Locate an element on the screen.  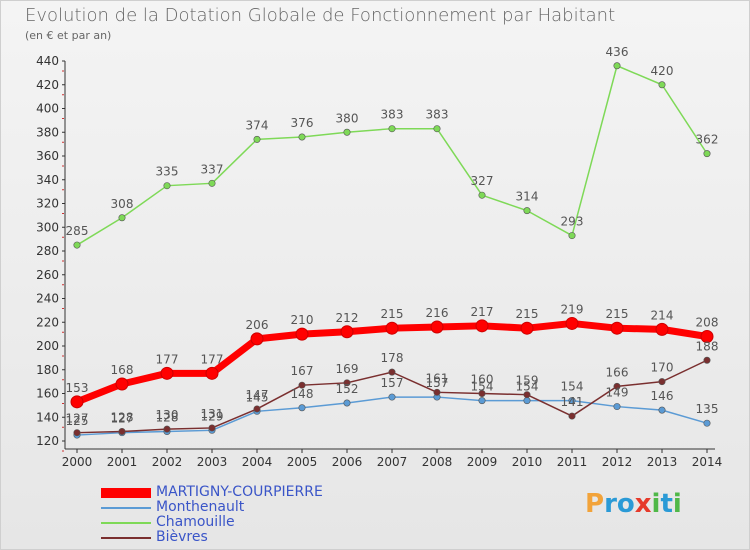
data-label: 210 is located at coordinates (302, 320).